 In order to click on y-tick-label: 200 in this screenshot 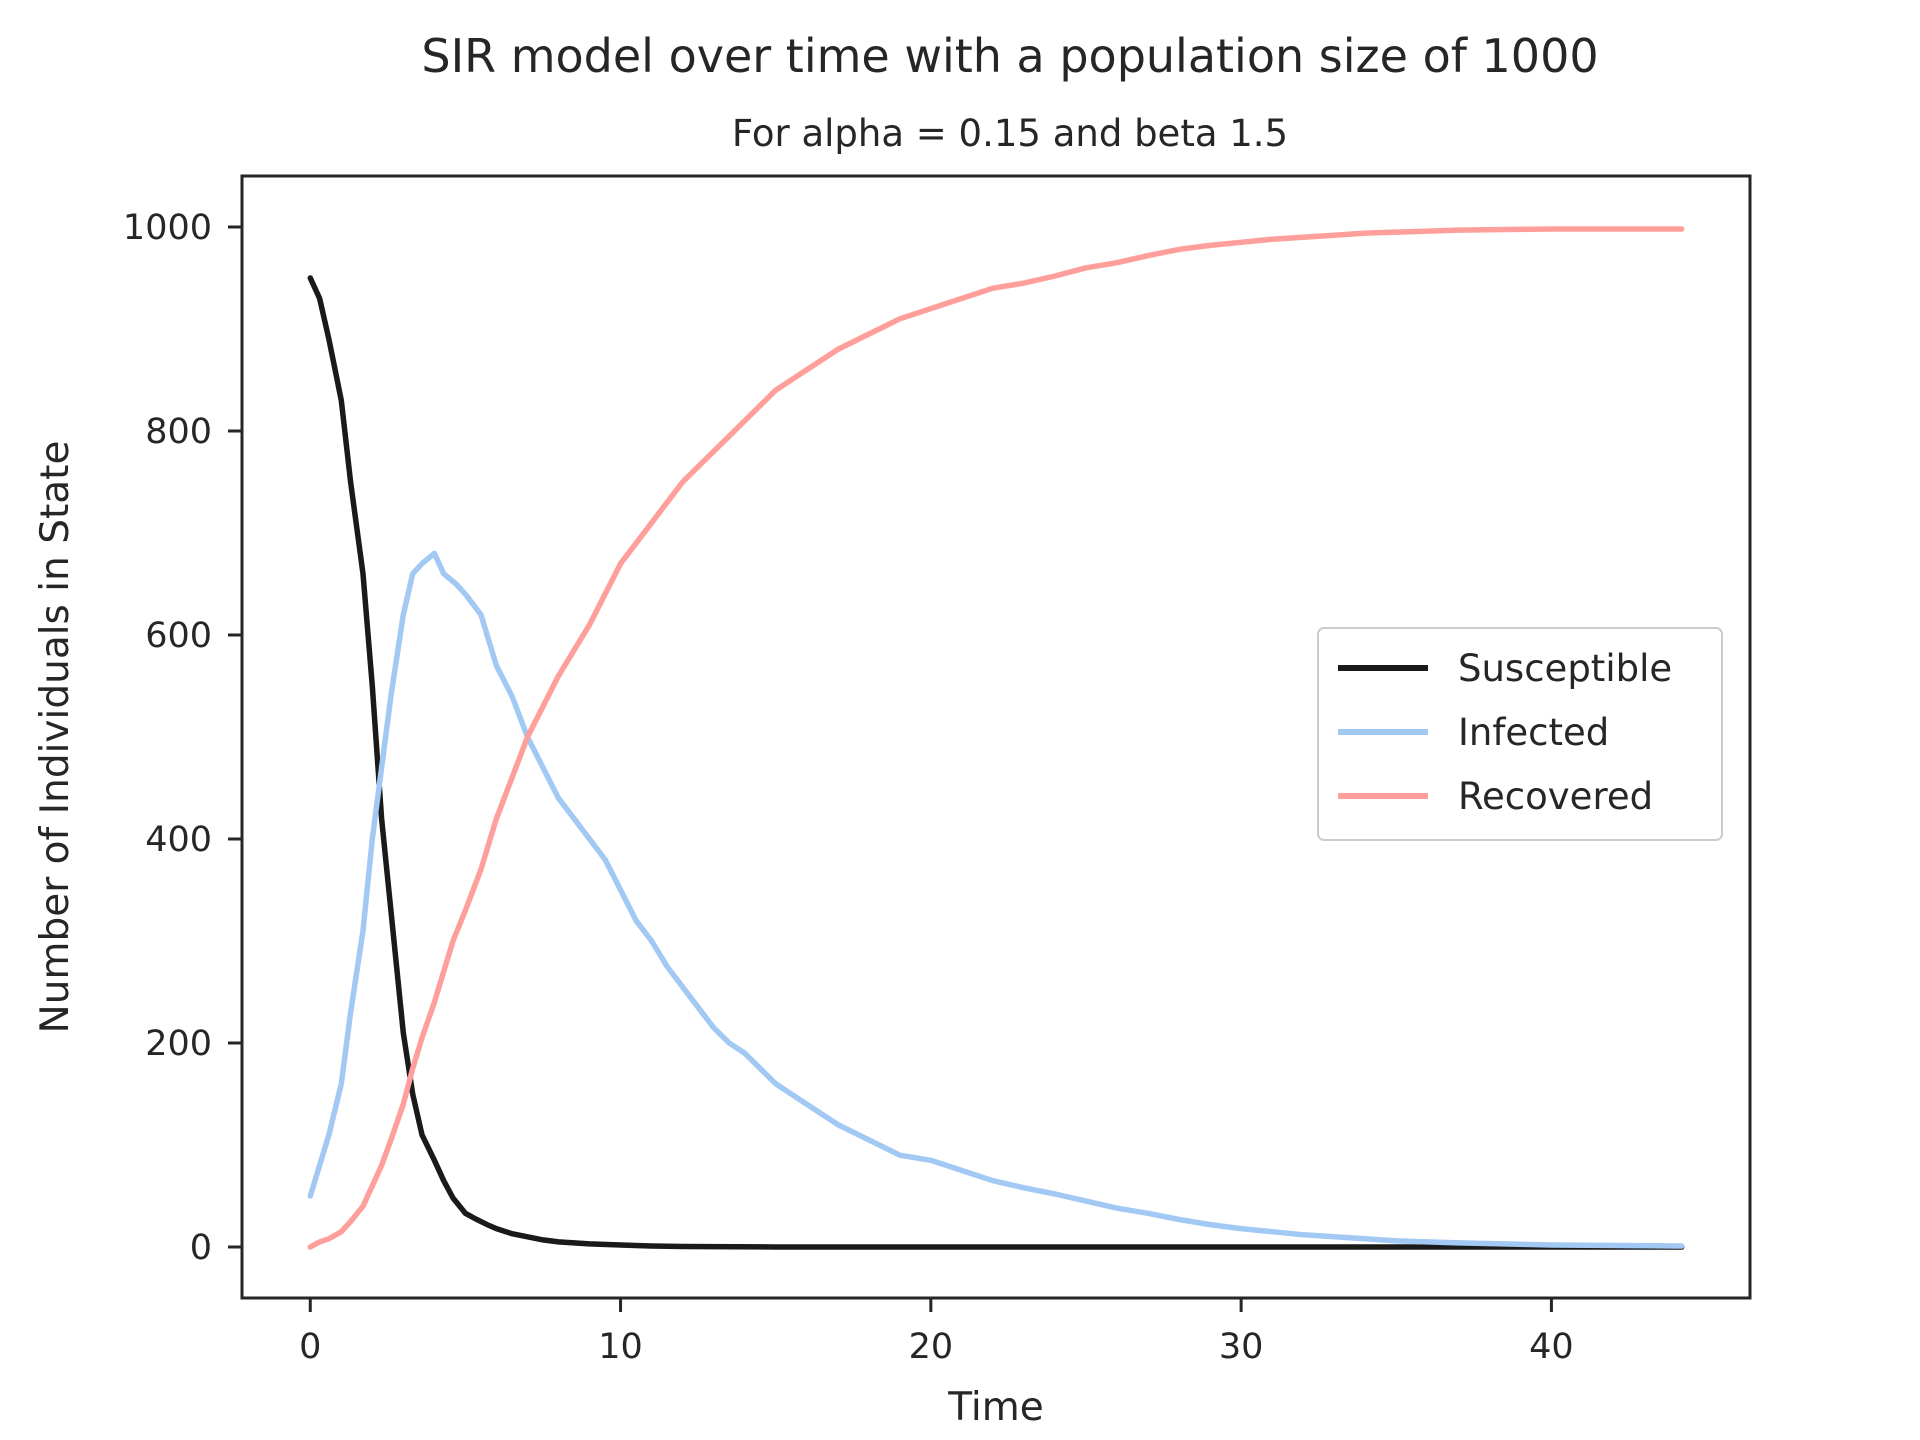, I will do `click(178, 1044)`.